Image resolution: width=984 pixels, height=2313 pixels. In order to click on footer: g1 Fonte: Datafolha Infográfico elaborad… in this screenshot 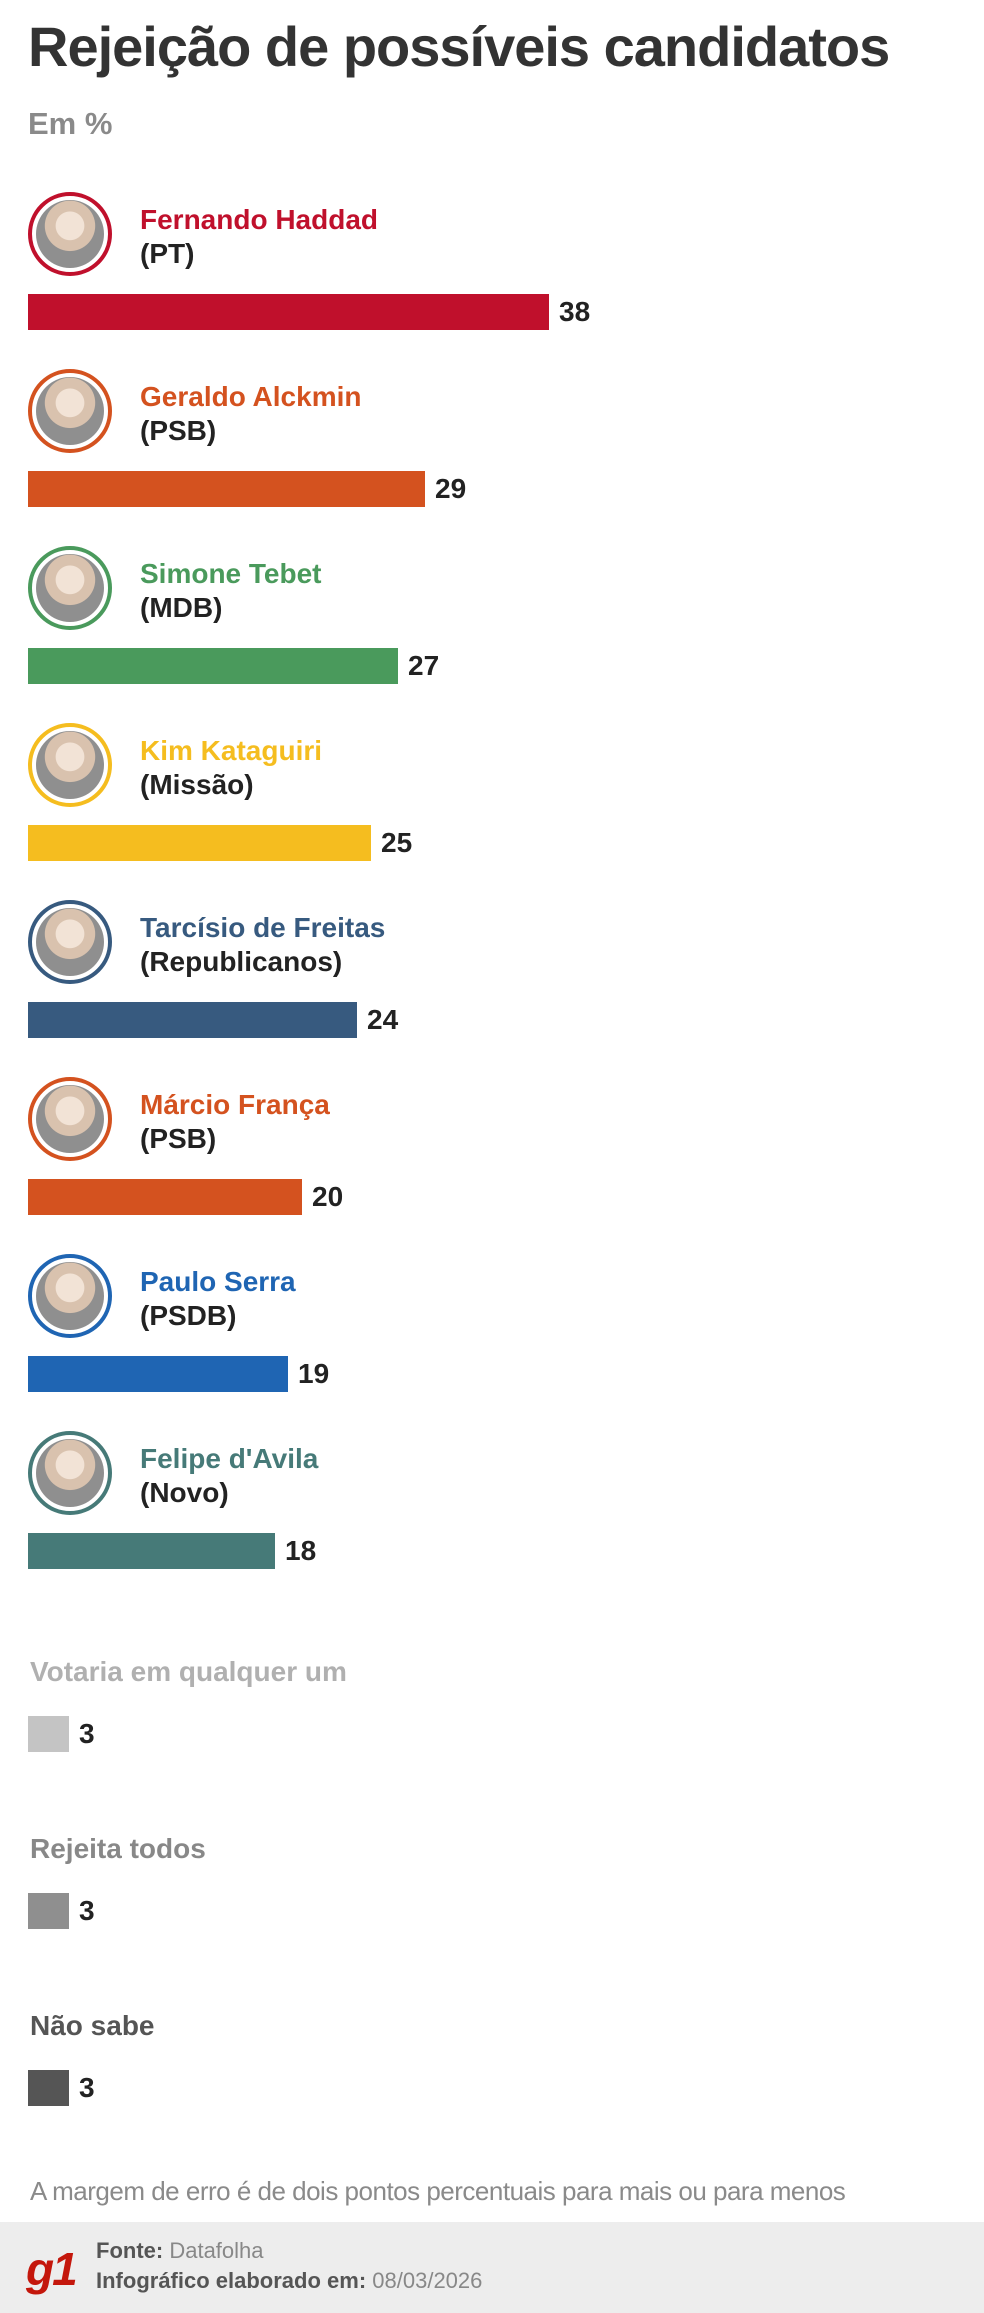, I will do `click(492, 2267)`.